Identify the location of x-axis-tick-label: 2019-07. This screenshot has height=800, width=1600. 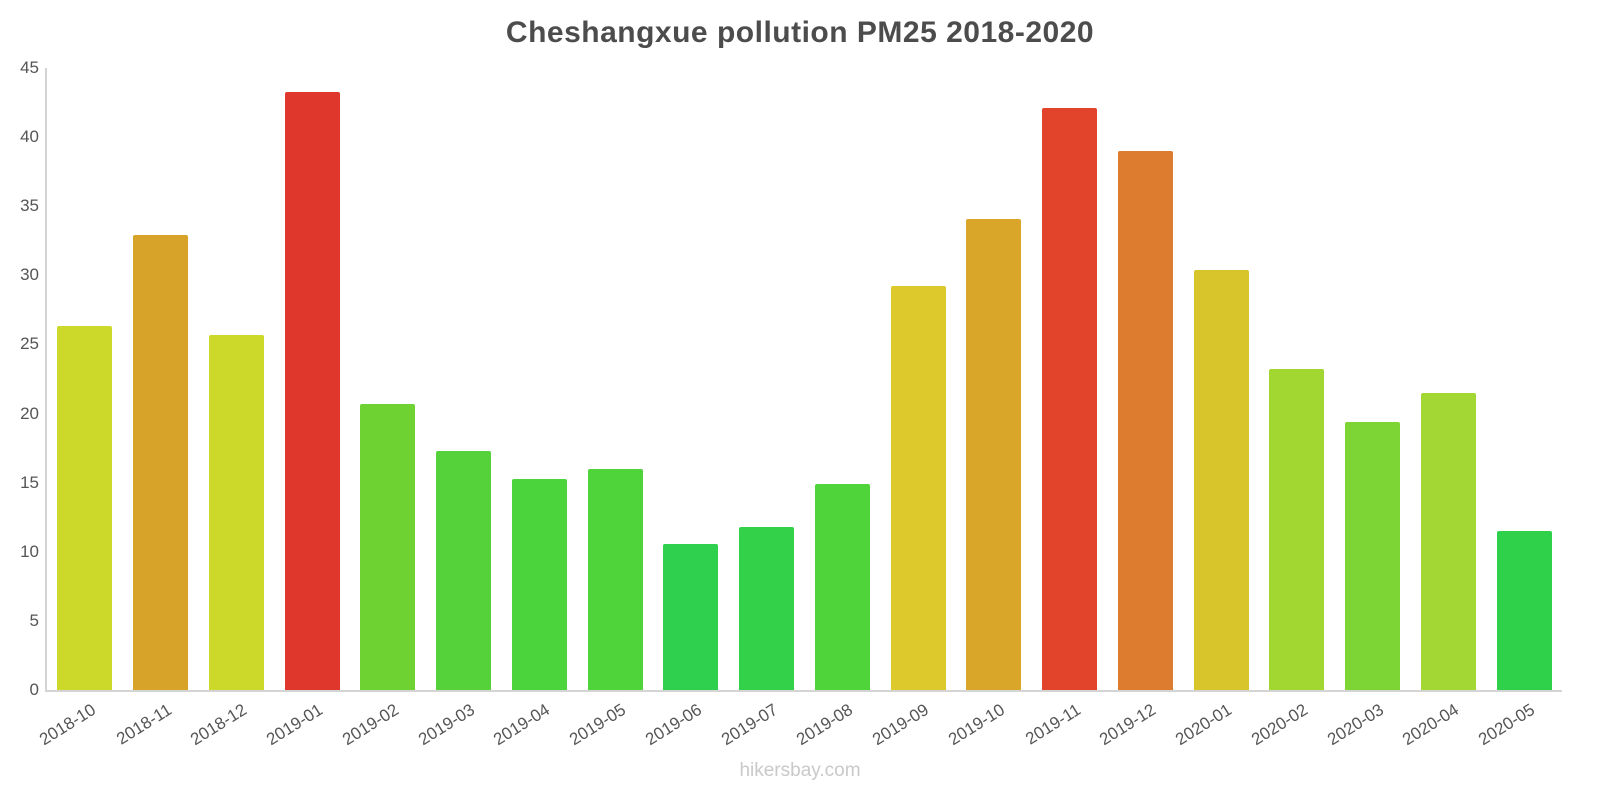
(749, 725).